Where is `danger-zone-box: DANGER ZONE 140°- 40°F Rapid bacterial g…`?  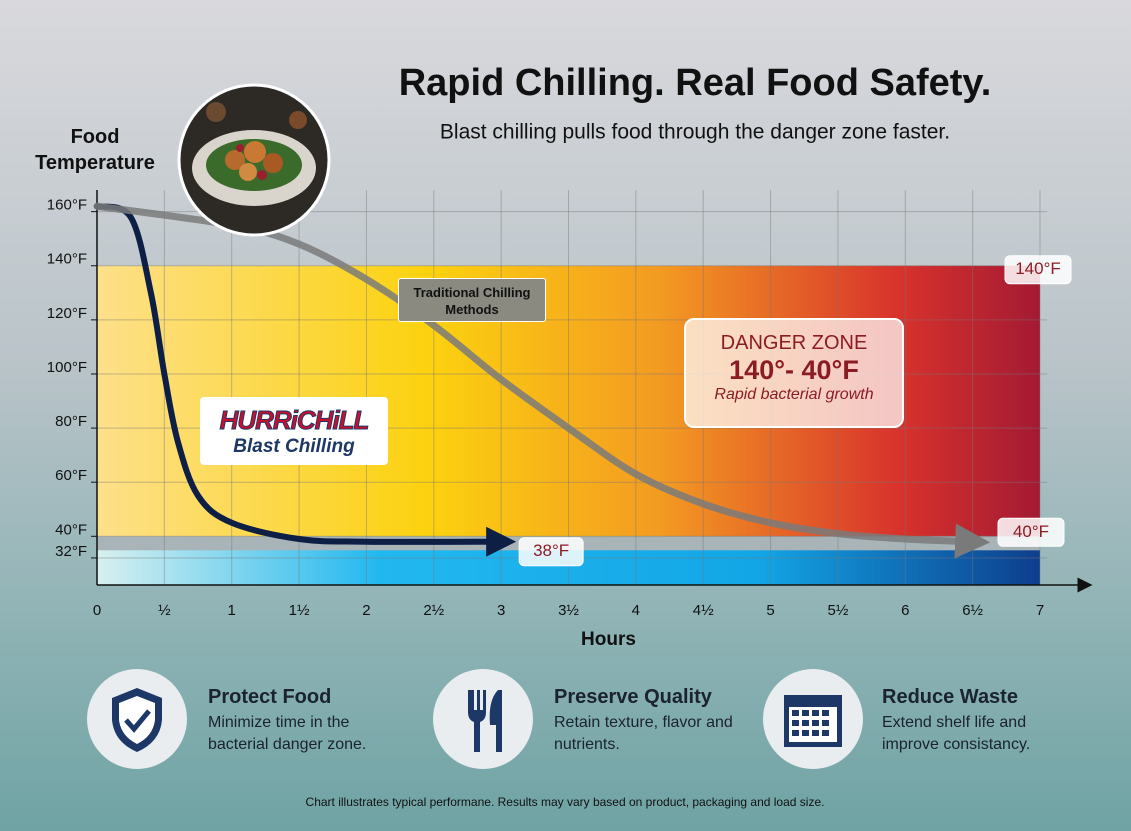 danger-zone-box: DANGER ZONE 140°- 40°F Rapid bacterial g… is located at coordinates (794, 373).